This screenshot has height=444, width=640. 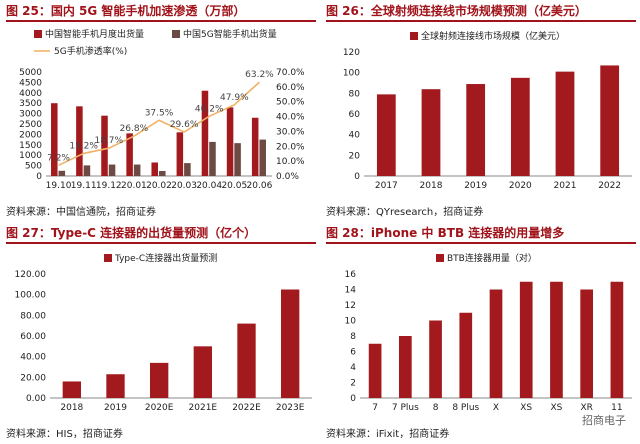 I want to click on x-tick-label: 11, so click(x=616, y=408).